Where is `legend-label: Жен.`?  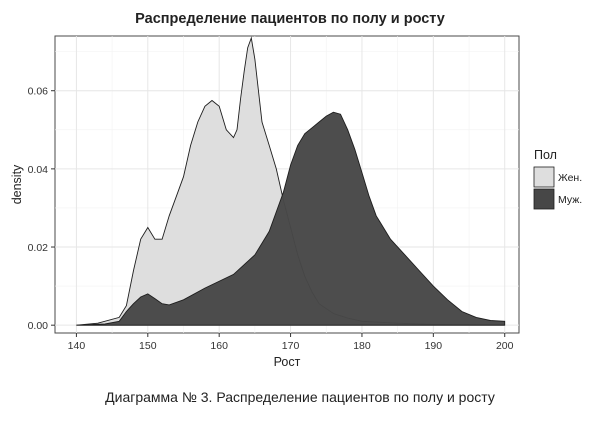
legend-label: Жен. is located at coordinates (570, 178).